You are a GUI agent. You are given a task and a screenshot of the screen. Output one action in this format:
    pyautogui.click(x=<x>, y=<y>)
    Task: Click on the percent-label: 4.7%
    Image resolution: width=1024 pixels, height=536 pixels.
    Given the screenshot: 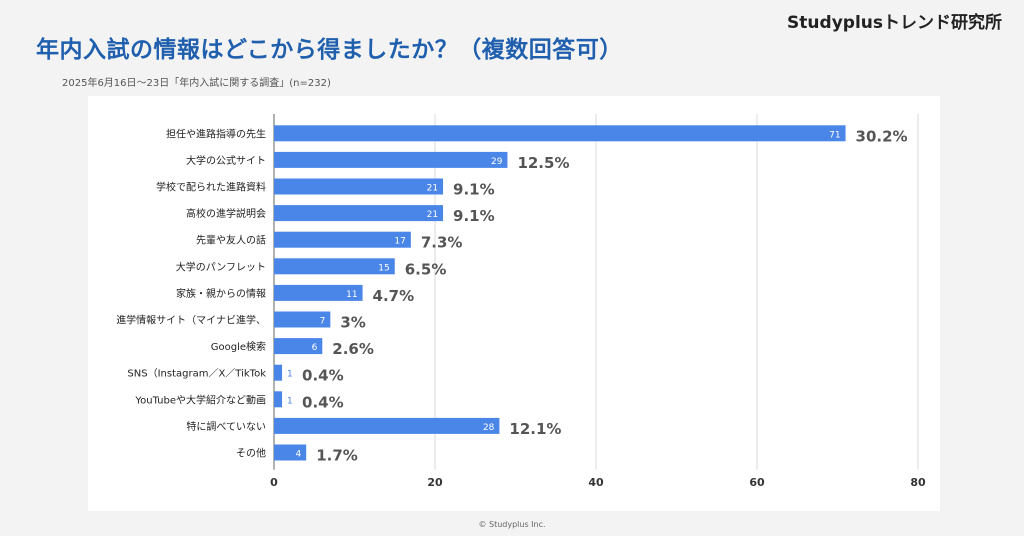 What is the action you would take?
    pyautogui.click(x=394, y=296)
    